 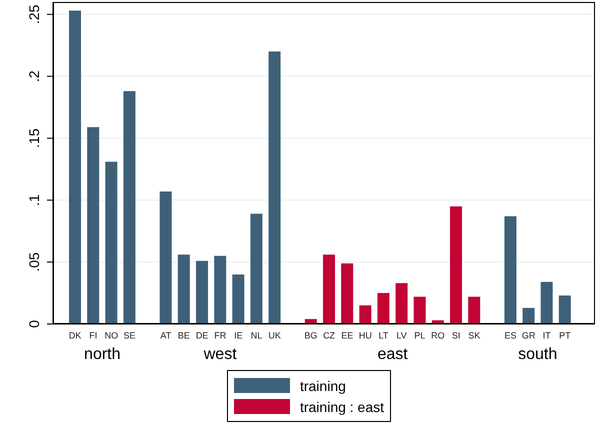 What do you see at coordinates (323, 386) in the screenshot?
I see `legend-label: training` at bounding box center [323, 386].